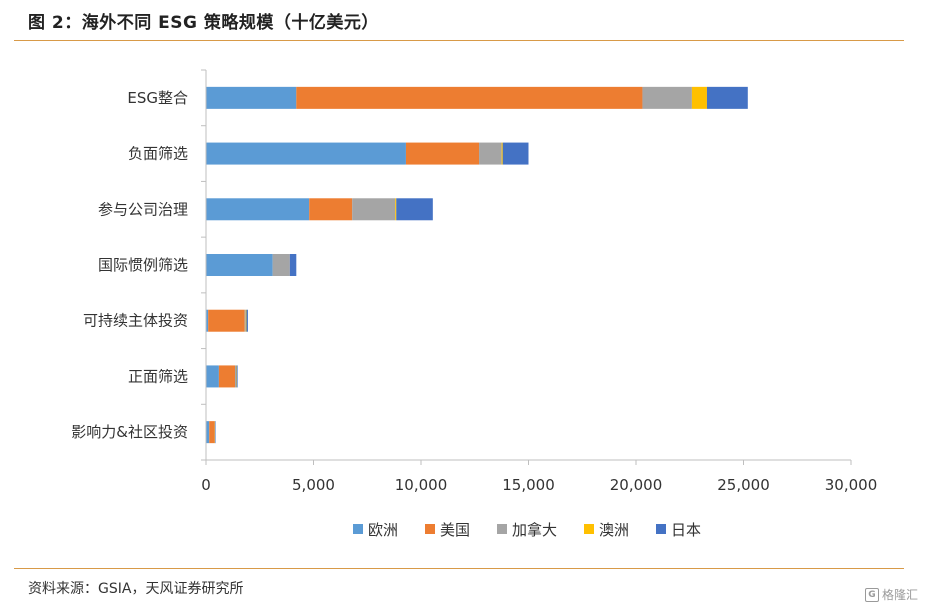  Describe the element at coordinates (421, 485) in the screenshot. I see `x-tick-label: 10,000` at that location.